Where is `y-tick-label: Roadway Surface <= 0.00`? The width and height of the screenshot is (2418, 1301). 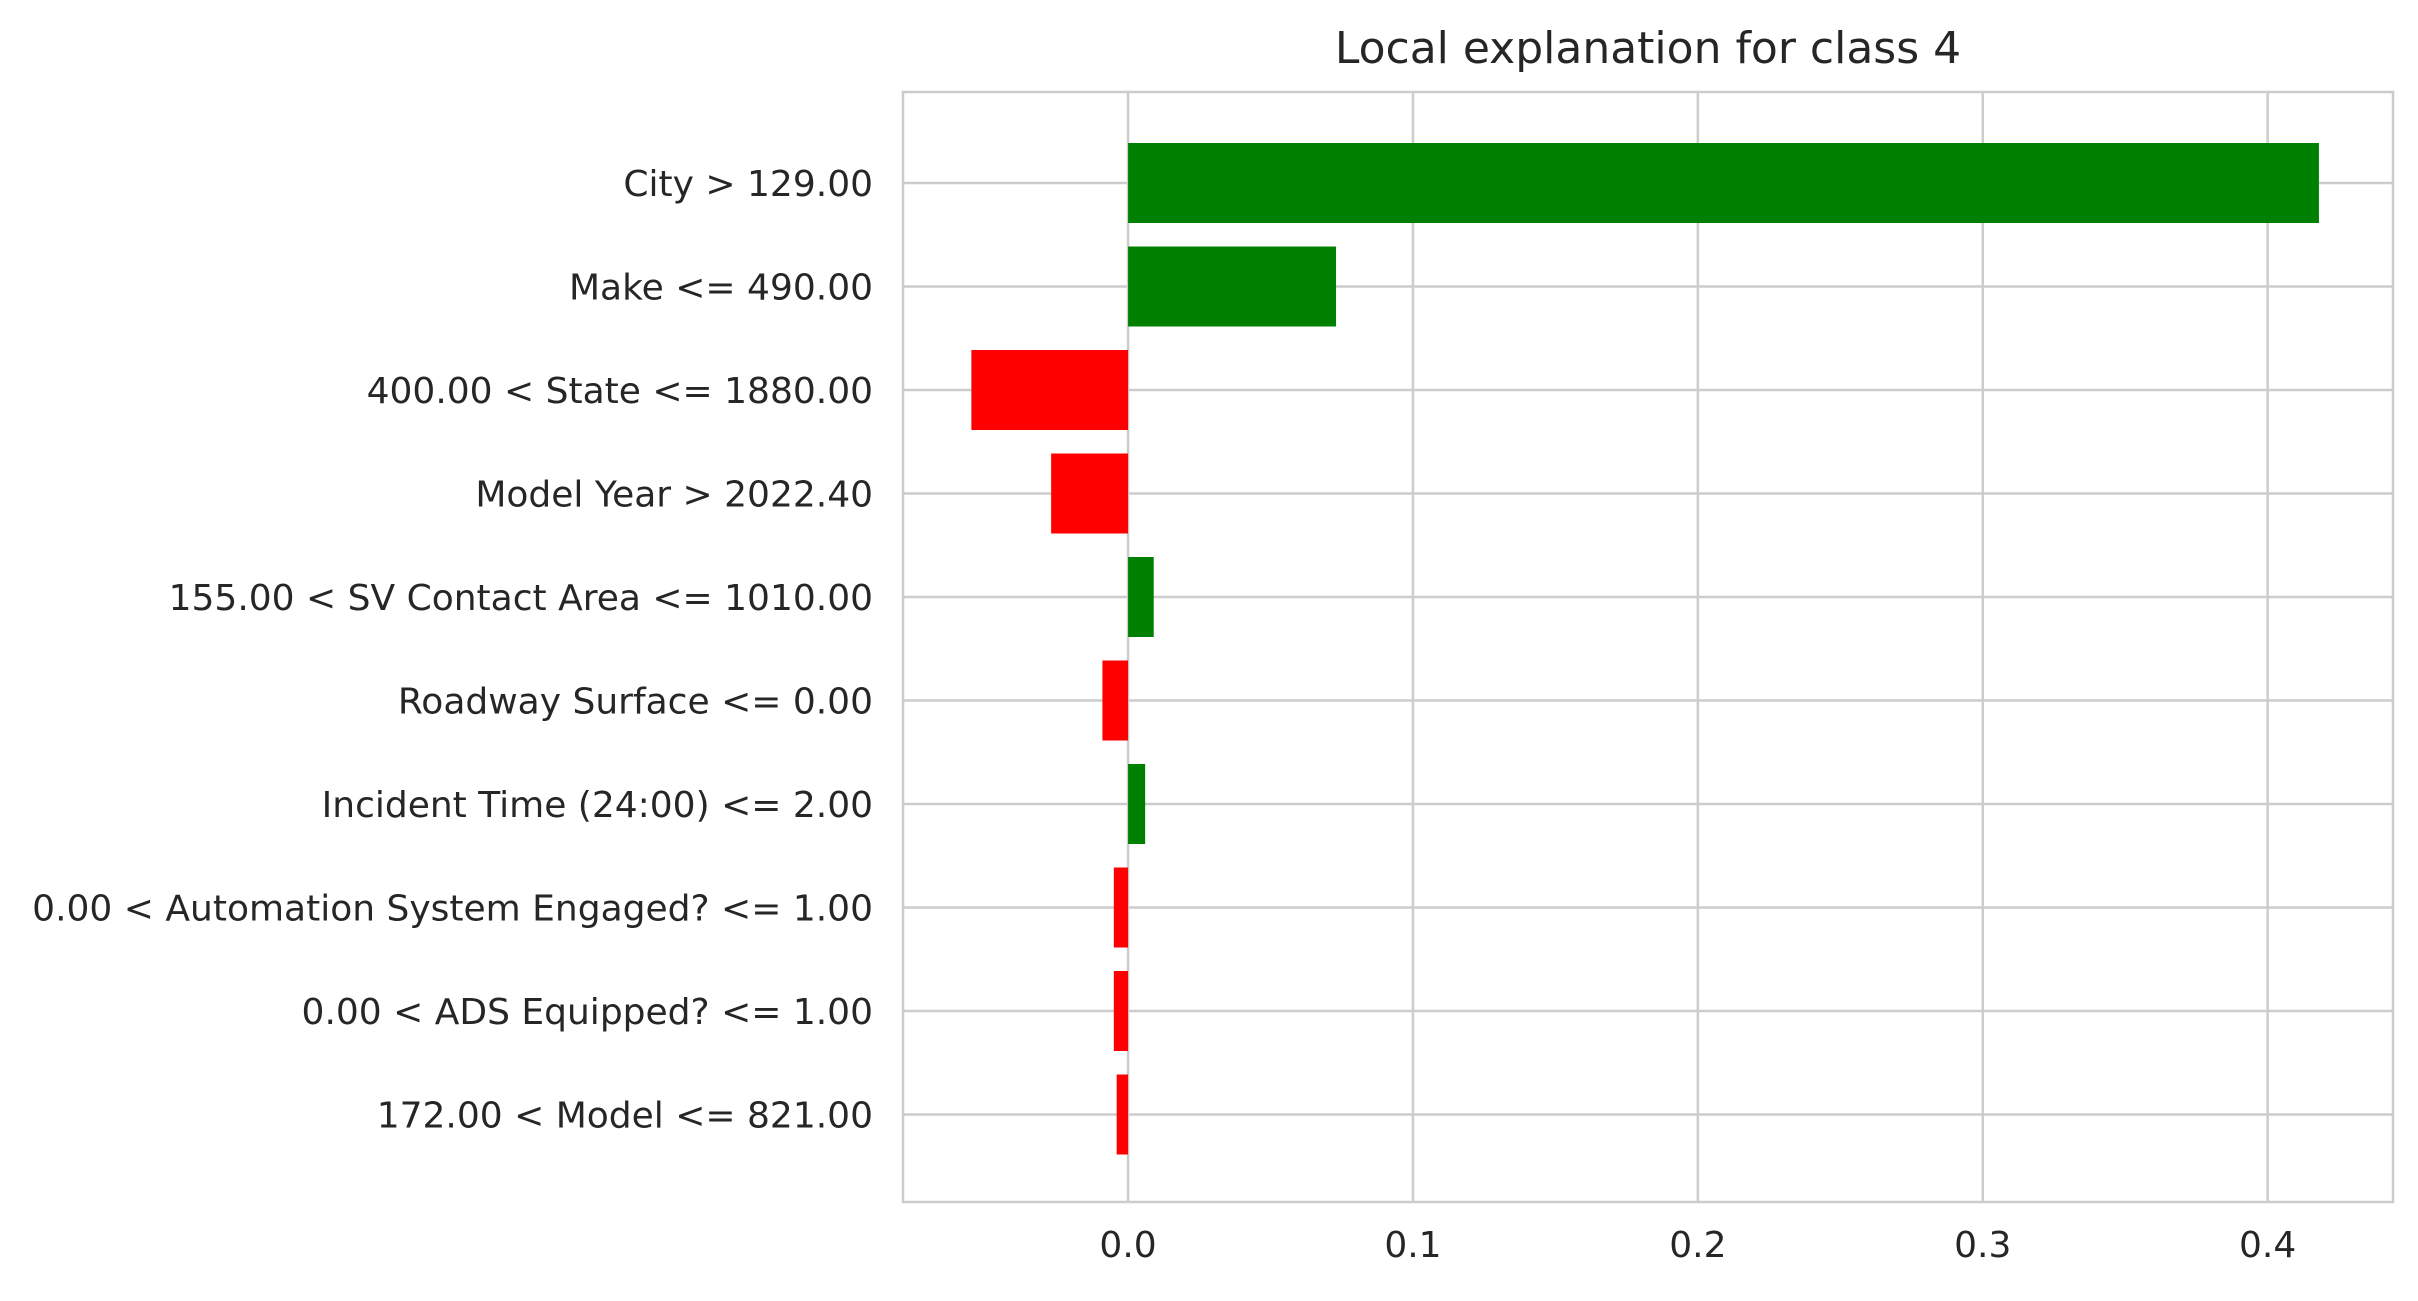
y-tick-label: Roadway Surface <= 0.00 is located at coordinates (635, 702).